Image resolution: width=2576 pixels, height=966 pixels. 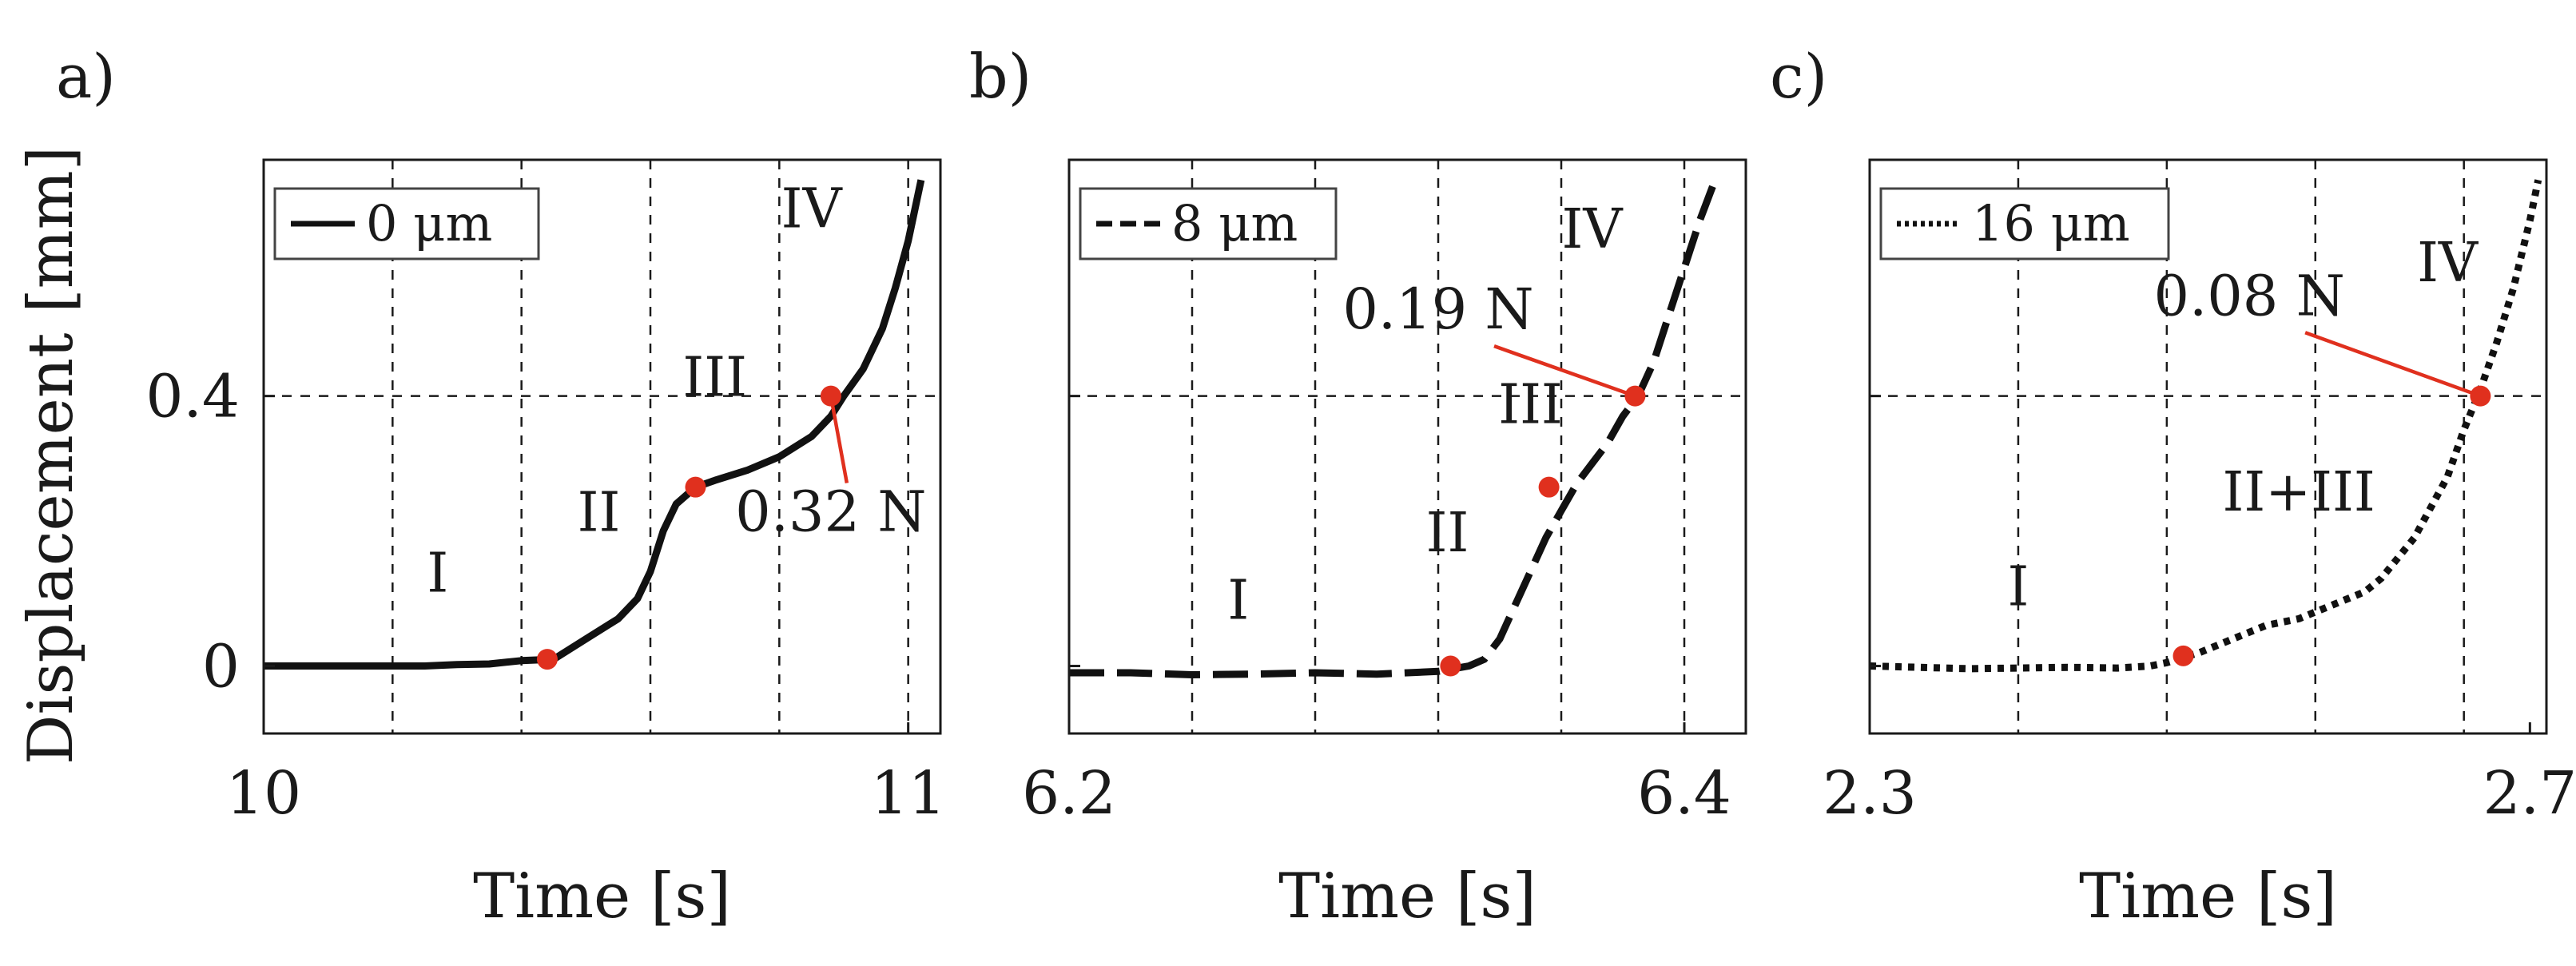 What do you see at coordinates (1234, 223) in the screenshot?
I see `legend-label: 8 μm` at bounding box center [1234, 223].